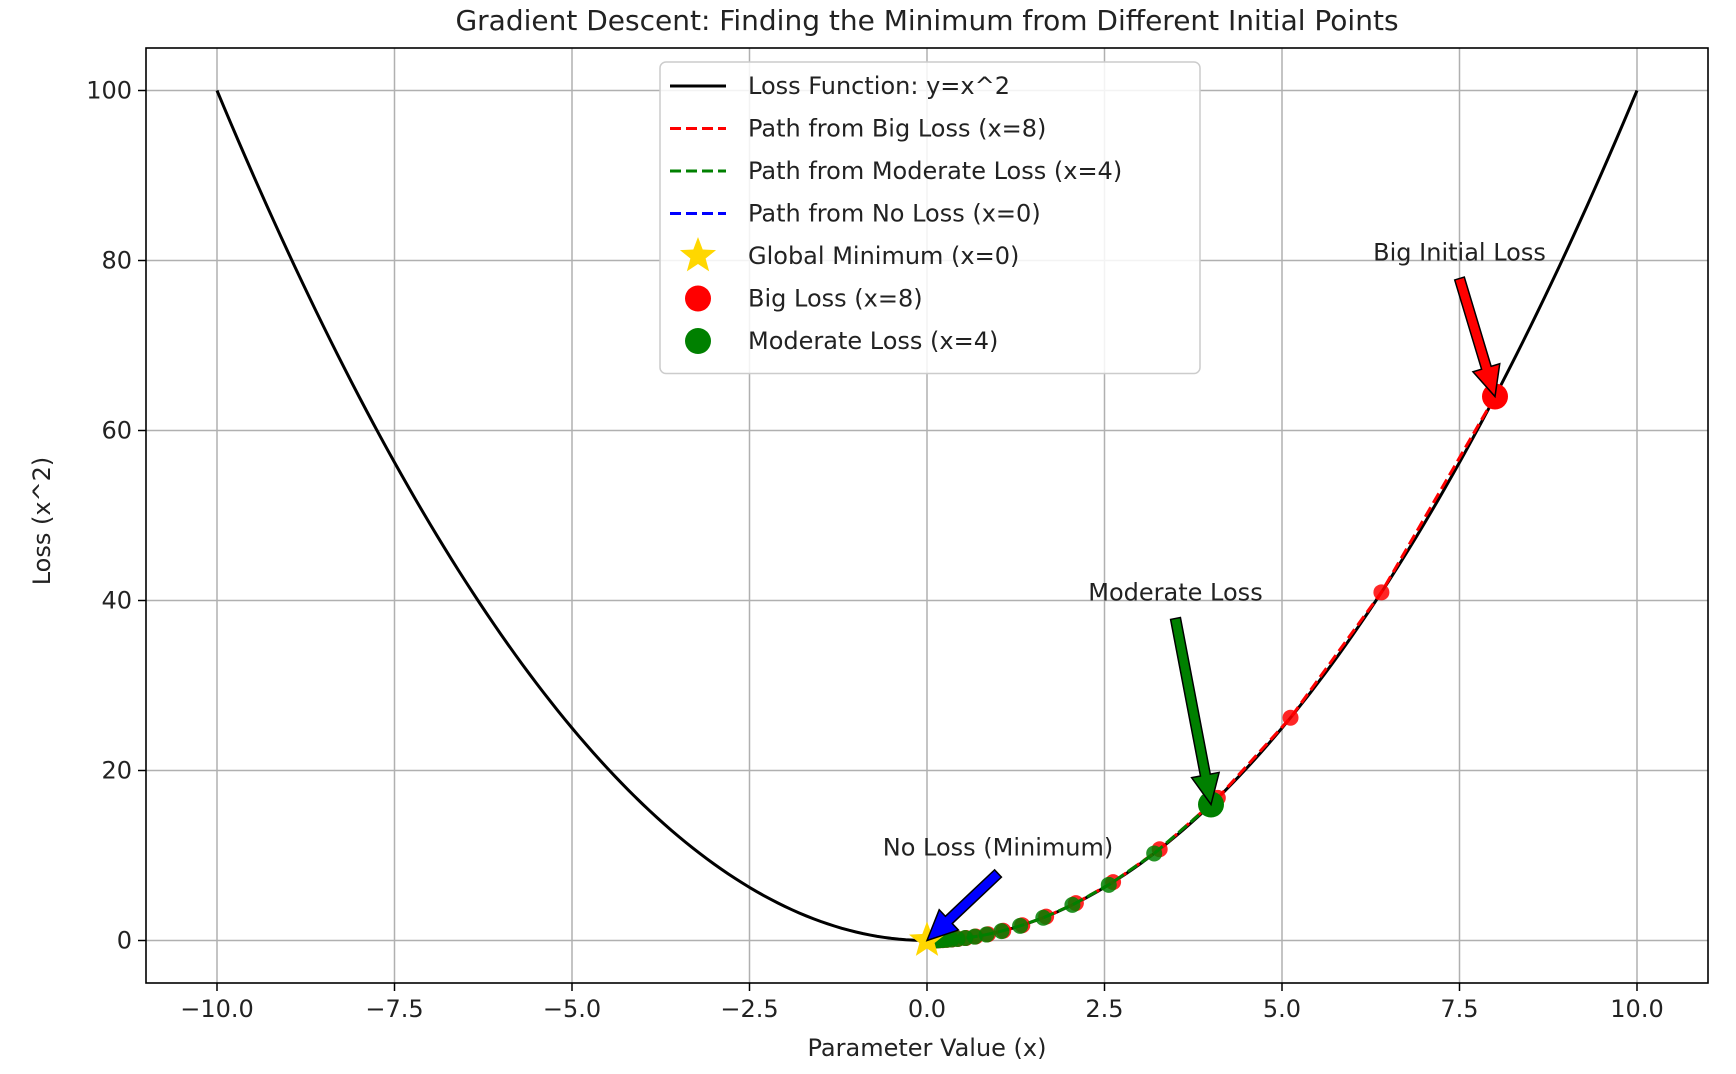 The image size is (1736, 1074). Describe the element at coordinates (394, 1009) in the screenshot. I see `x-tick-label: −7.5` at that location.